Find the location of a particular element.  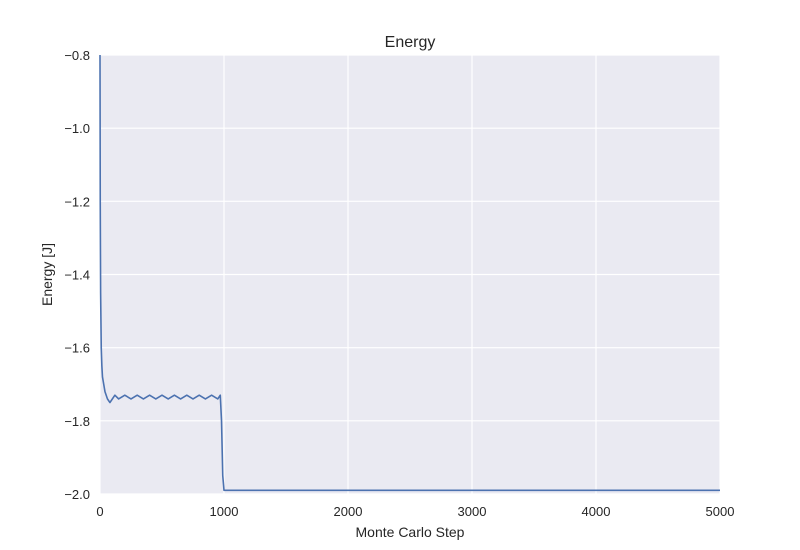

y-axis: −2.0 −1.8 −1.6 −1.4 −1.2 −1.0 −0.8 is located at coordinates (77, 275).